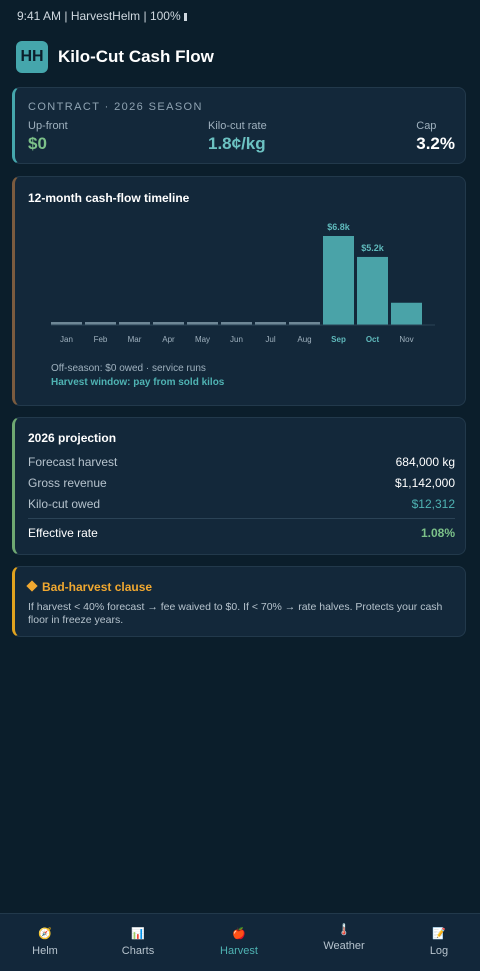 The width and height of the screenshot is (480, 971). I want to click on tab-label: Log, so click(439, 951).